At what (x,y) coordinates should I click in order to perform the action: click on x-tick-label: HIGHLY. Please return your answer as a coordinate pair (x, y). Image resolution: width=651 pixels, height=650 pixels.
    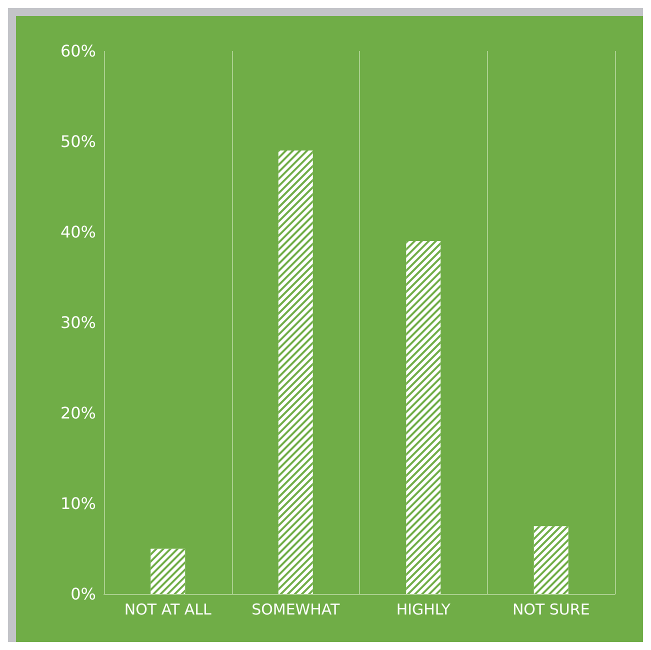
    Looking at the image, I should click on (424, 609).